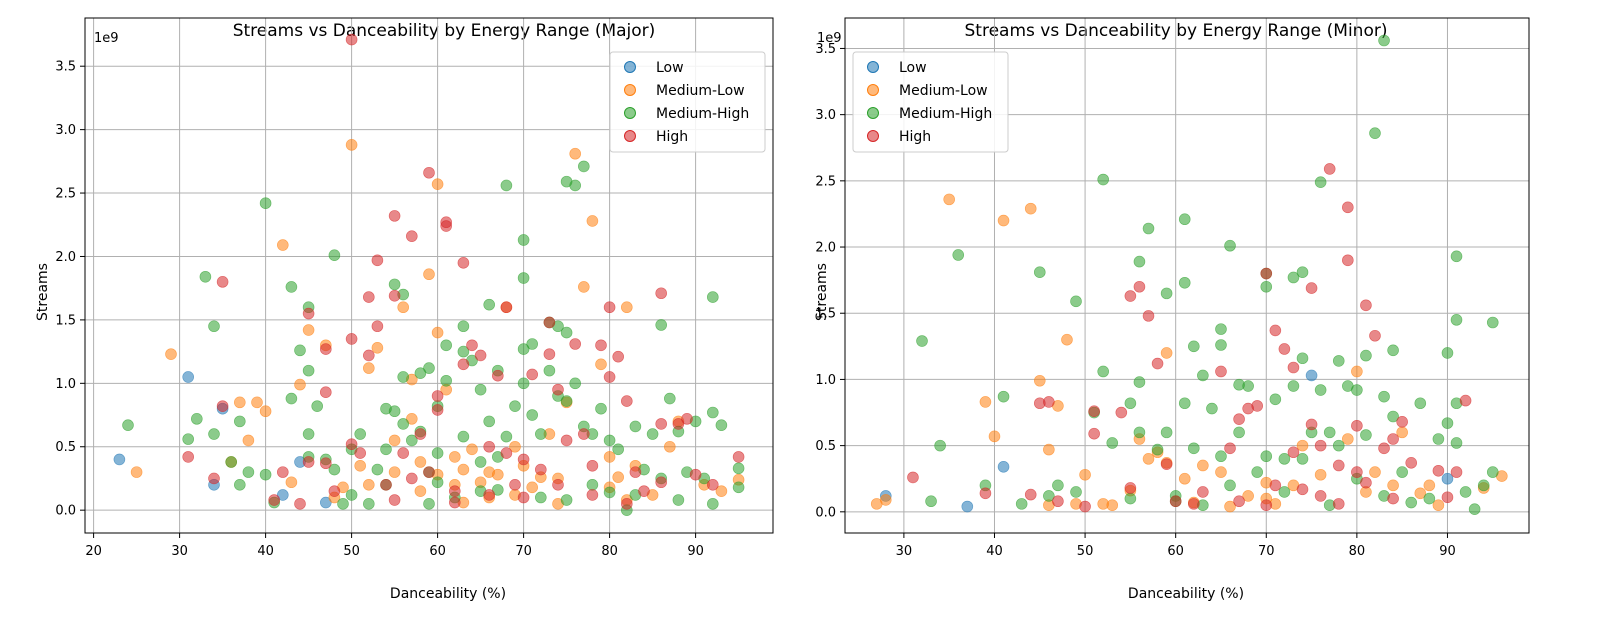 Image resolution: width=1612 pixels, height=628 pixels. I want to click on legend-entry-medium-high: Medium-High, so click(929, 114).